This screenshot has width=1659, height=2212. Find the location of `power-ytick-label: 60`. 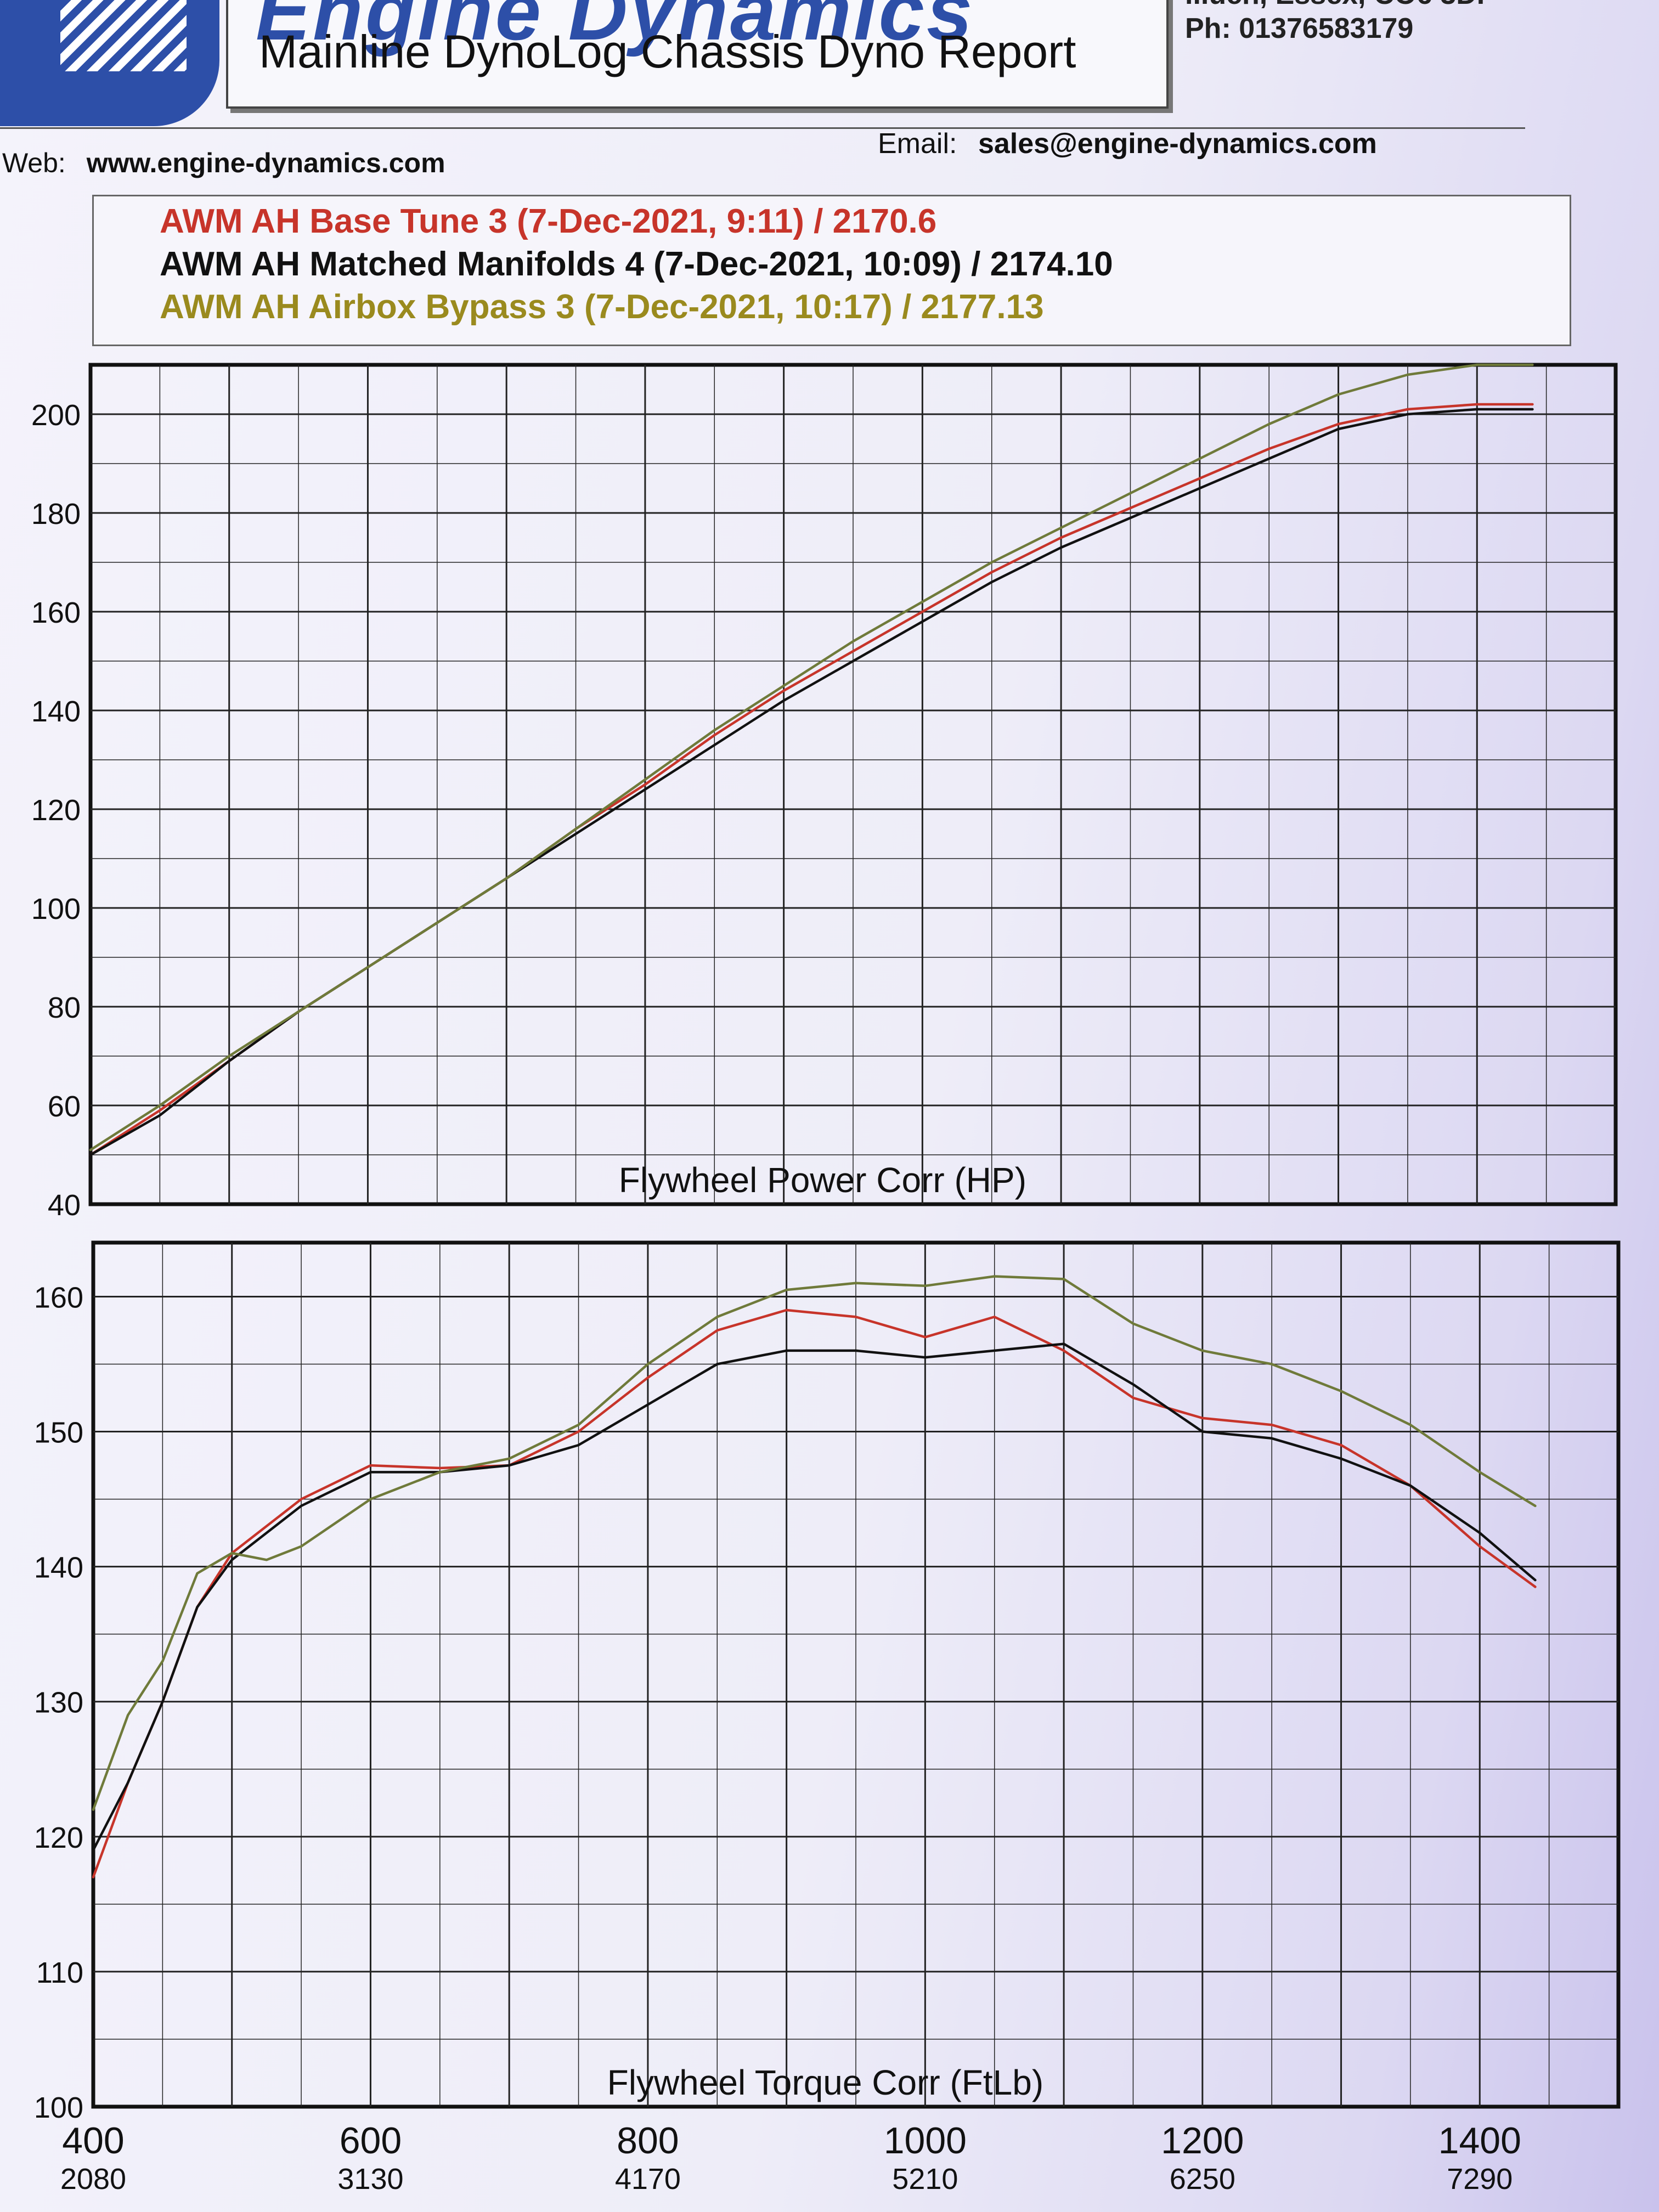

power-ytick-label: 60 is located at coordinates (64, 1106).